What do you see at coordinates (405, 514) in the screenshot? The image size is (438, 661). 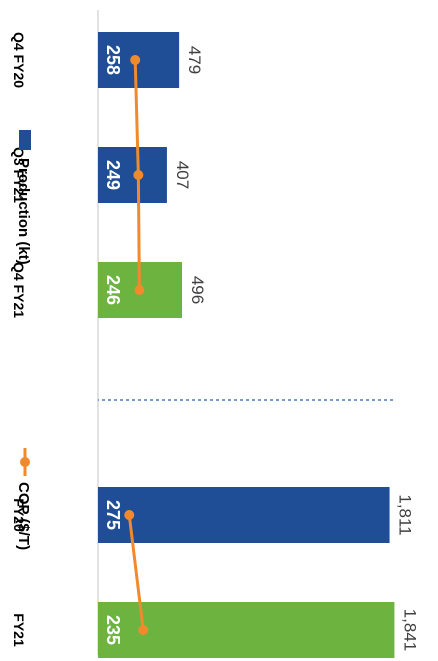 I see `production-value-label: 1,811` at bounding box center [405, 514].